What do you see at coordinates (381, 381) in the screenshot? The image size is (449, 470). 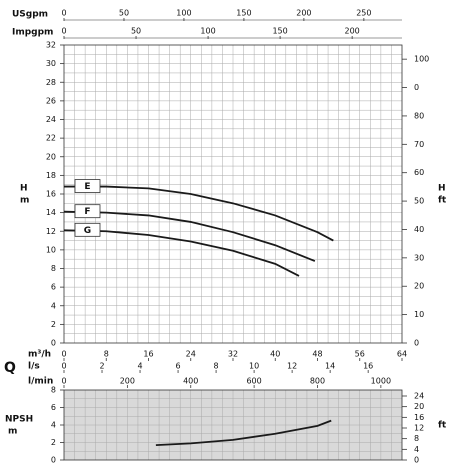 I see `x-tick-label: 1000` at bounding box center [381, 381].